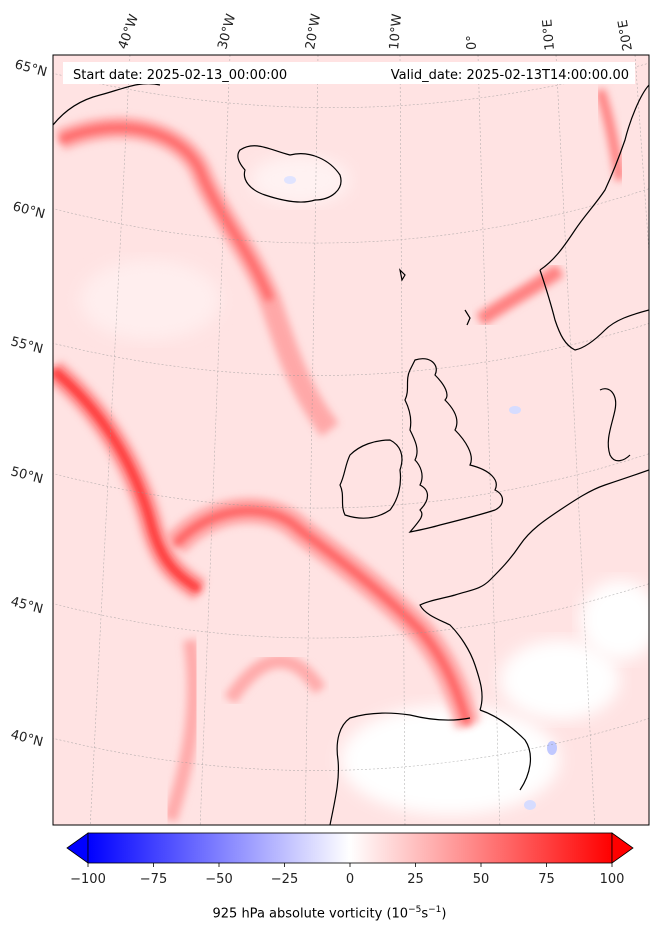 This screenshot has width=659, height=936. I want to click on lon-label-10w: 10°W, so click(396, 31).